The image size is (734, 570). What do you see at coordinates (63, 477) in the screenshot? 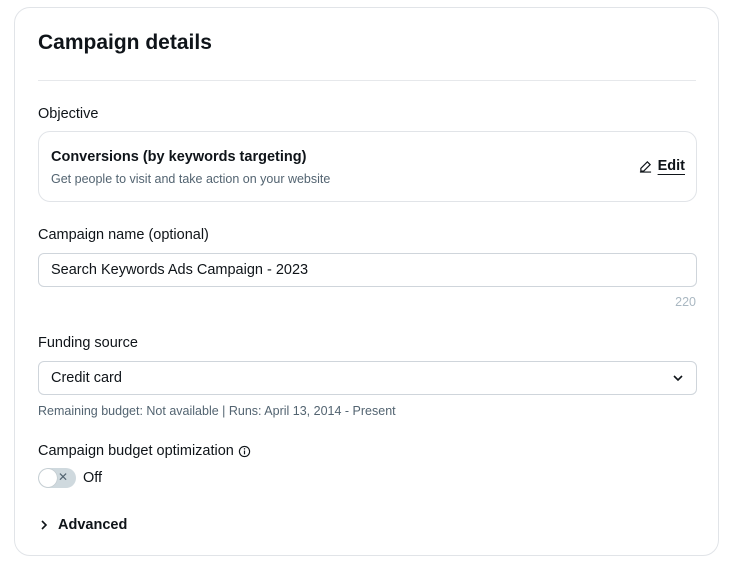
I see `x-icon: ✕` at bounding box center [63, 477].